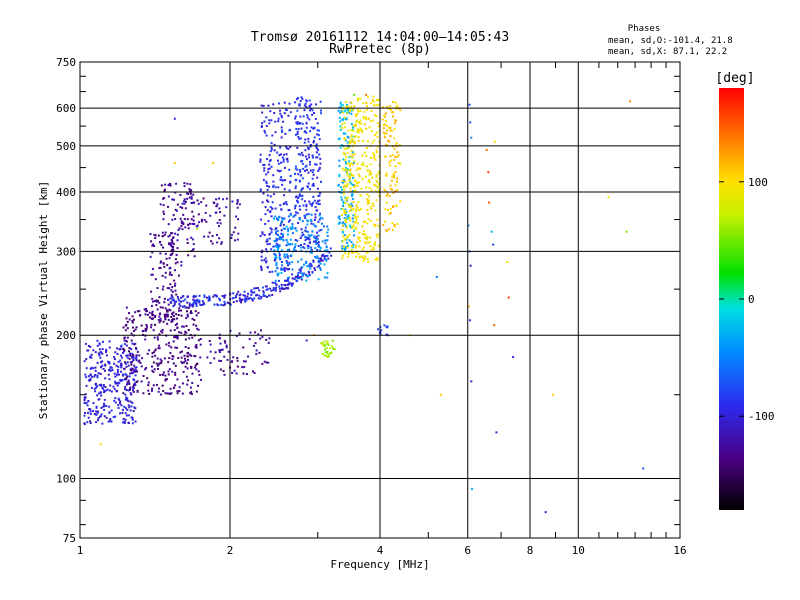 This screenshot has width=800, height=600. What do you see at coordinates (66, 479) in the screenshot?
I see `y-tick-label: 100` at bounding box center [66, 479].